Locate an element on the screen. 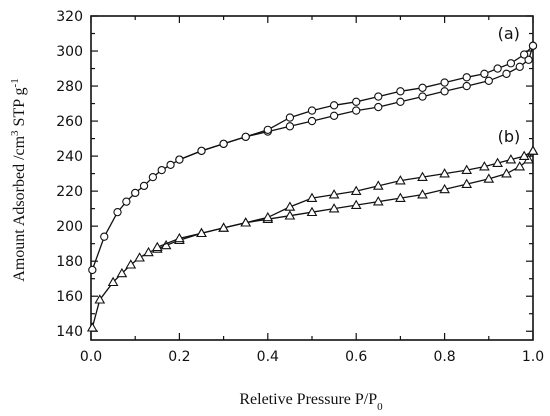  y-tick-label: 160 is located at coordinates (69, 297).